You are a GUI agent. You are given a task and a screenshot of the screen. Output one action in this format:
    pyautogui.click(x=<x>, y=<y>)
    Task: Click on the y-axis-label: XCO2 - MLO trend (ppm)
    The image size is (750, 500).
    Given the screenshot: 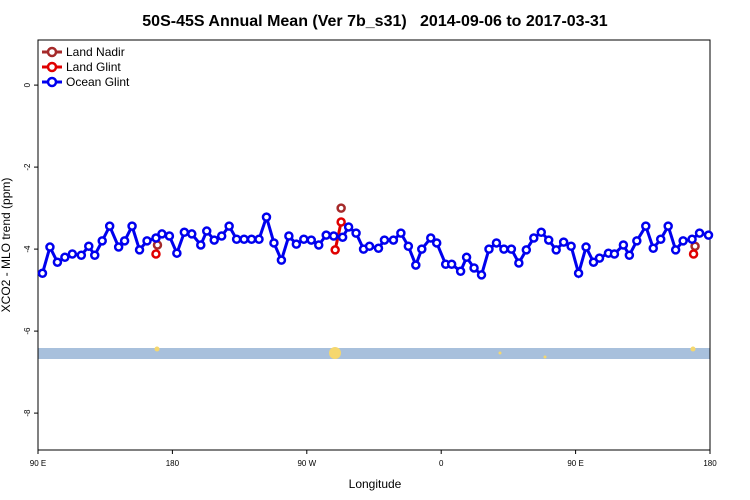 What is the action you would take?
    pyautogui.click(x=6, y=245)
    